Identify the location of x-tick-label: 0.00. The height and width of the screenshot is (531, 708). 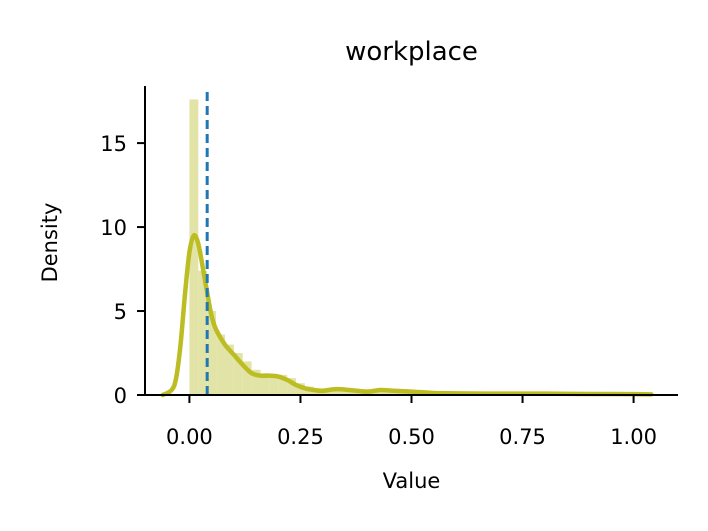
(189, 437).